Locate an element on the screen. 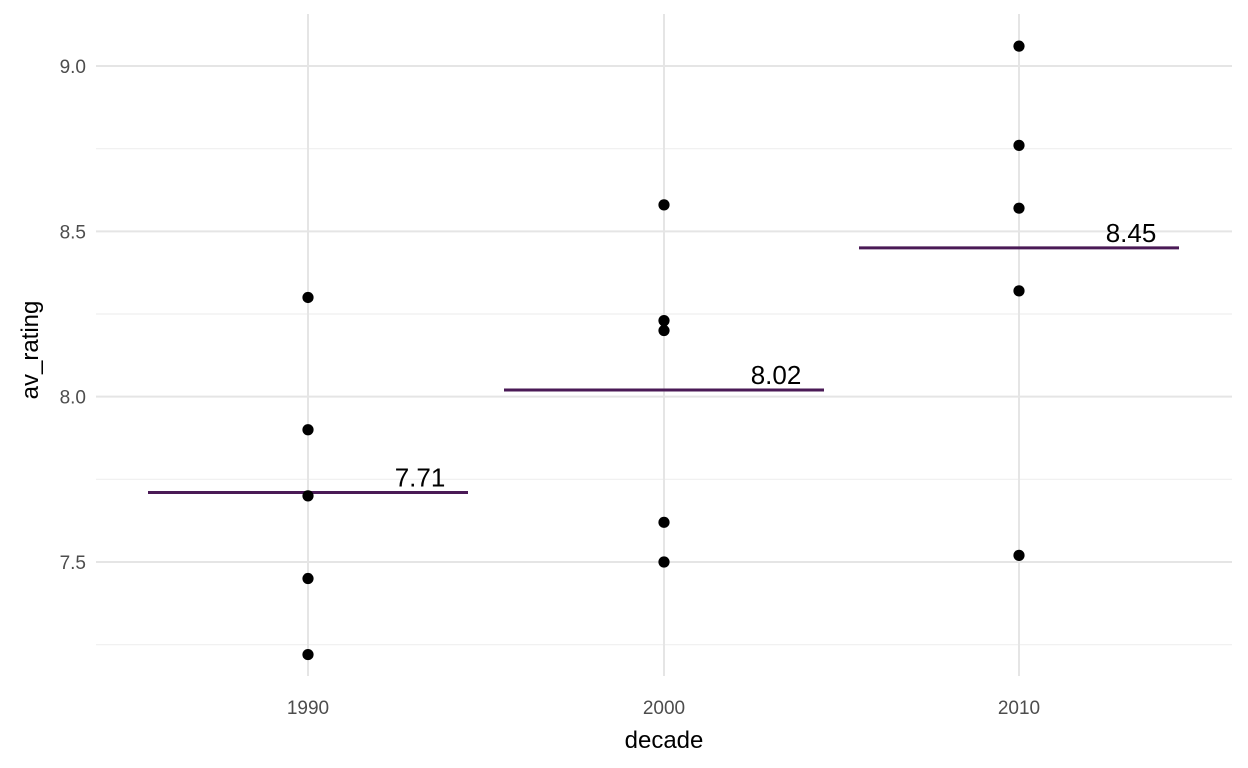  x-tick-label: 1990 is located at coordinates (308, 708).